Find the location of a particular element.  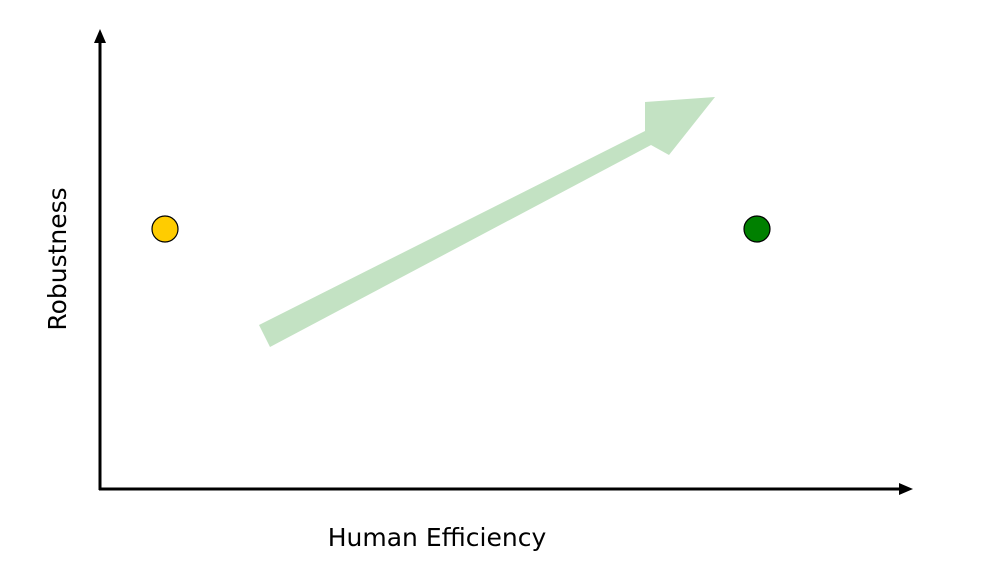

x-axis-arrowhead is located at coordinates (906, 489).